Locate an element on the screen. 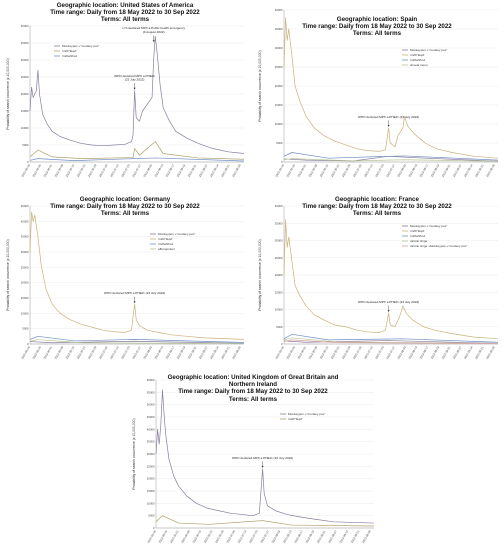 This screenshot has width=504, height=550. legend-label: Monkeypox +"monkey pox" is located at coordinates (80, 46).